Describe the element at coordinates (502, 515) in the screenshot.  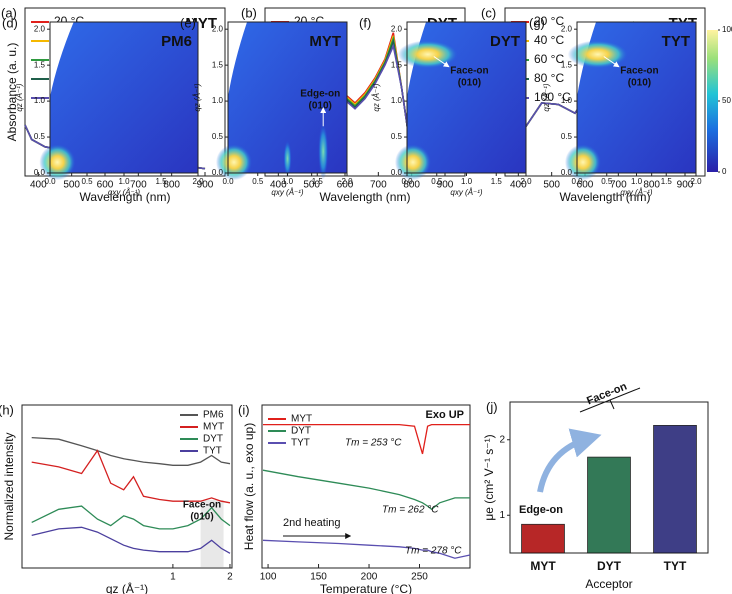
I see `y-tick-label: 1` at that location.